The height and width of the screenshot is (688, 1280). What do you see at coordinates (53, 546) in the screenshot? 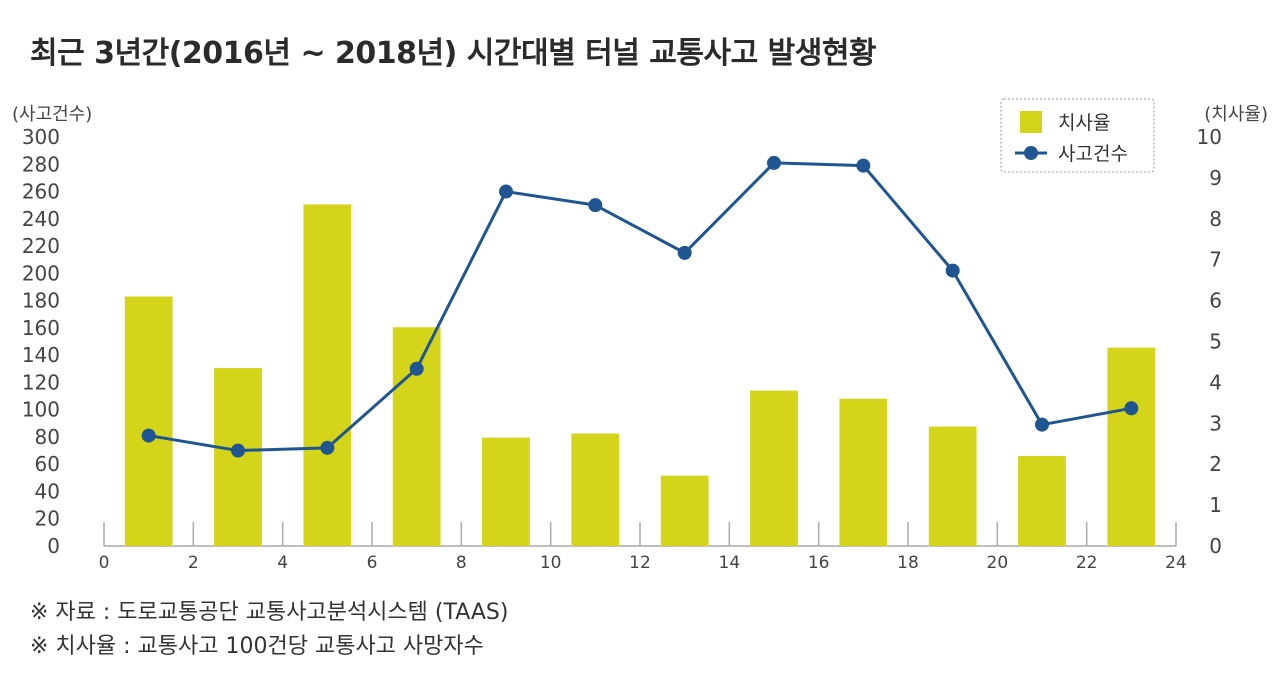
I see `y-left-tick-label: 0` at bounding box center [53, 546].